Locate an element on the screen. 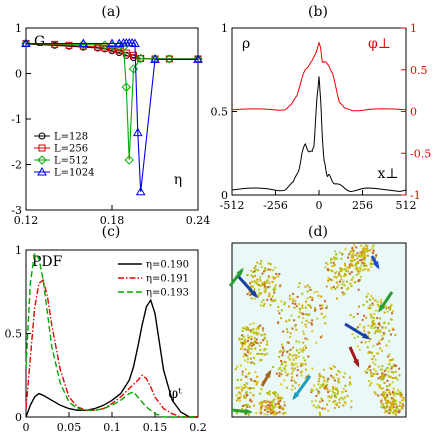 The image size is (436, 436). panel-label-d: (d) is located at coordinates (318, 232).